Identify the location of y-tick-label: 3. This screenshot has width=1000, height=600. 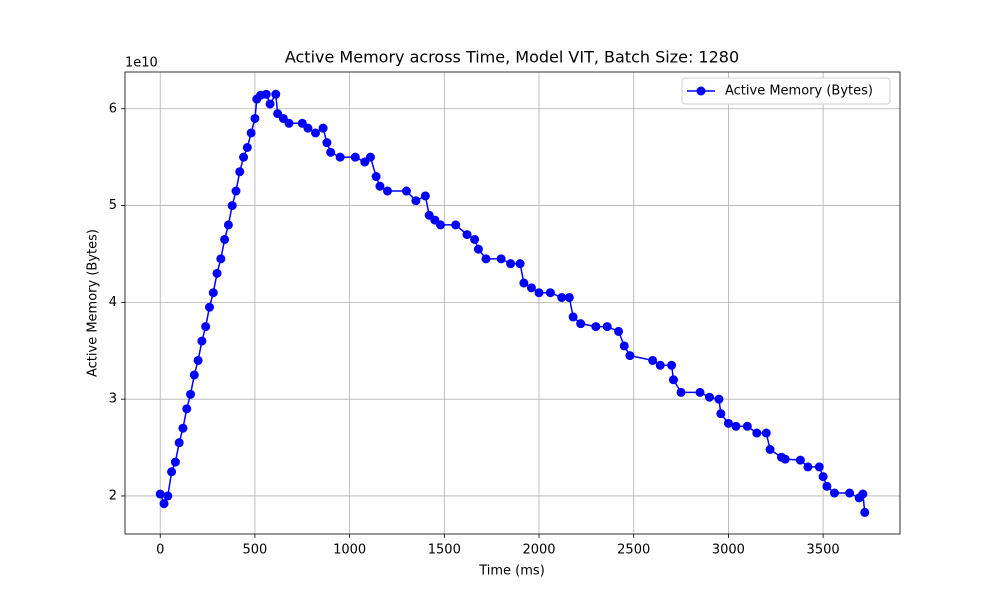
(113, 399).